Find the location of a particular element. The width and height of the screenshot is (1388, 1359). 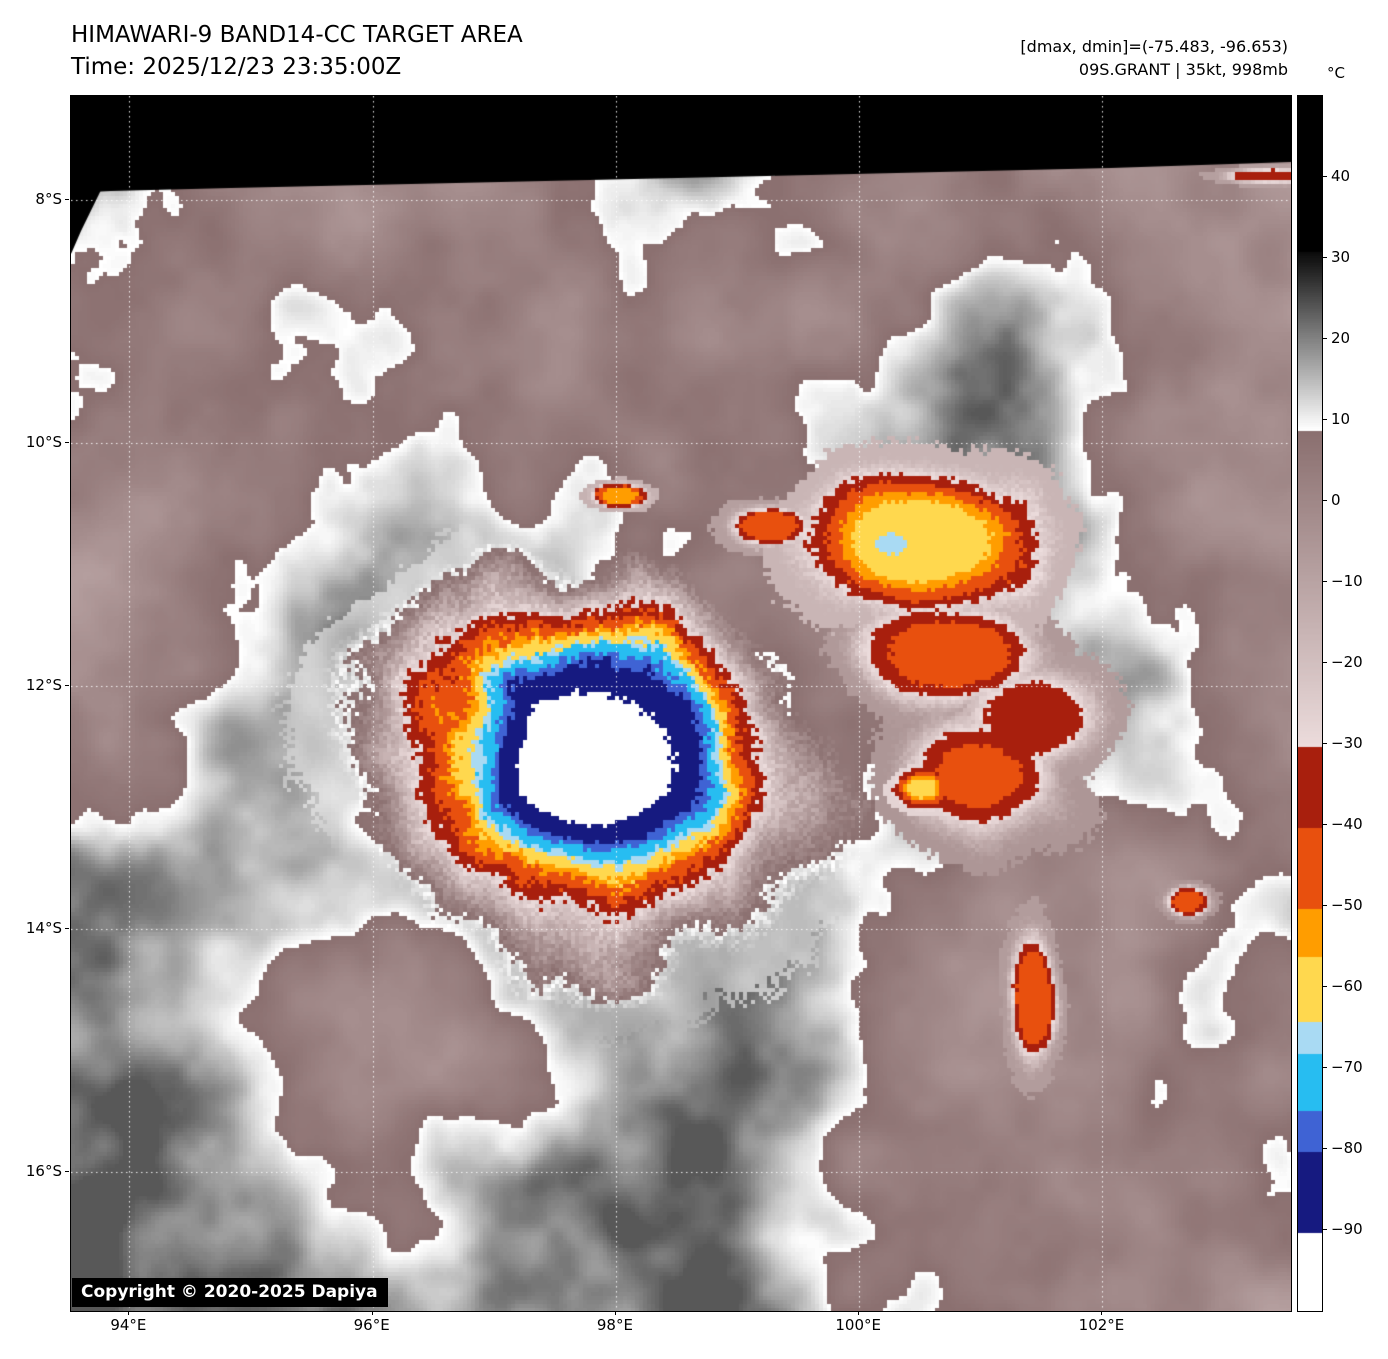

dmax-dmin-annotation: [dmax, dmin]=(-75.483, -96.653) is located at coordinates (1154, 46).